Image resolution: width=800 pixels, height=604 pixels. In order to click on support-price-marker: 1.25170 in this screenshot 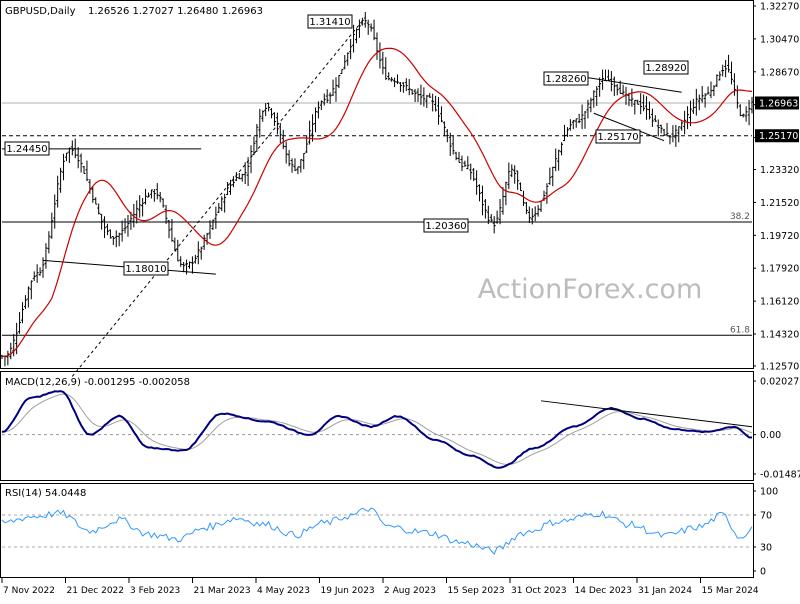, I will do `click(777, 136)`.